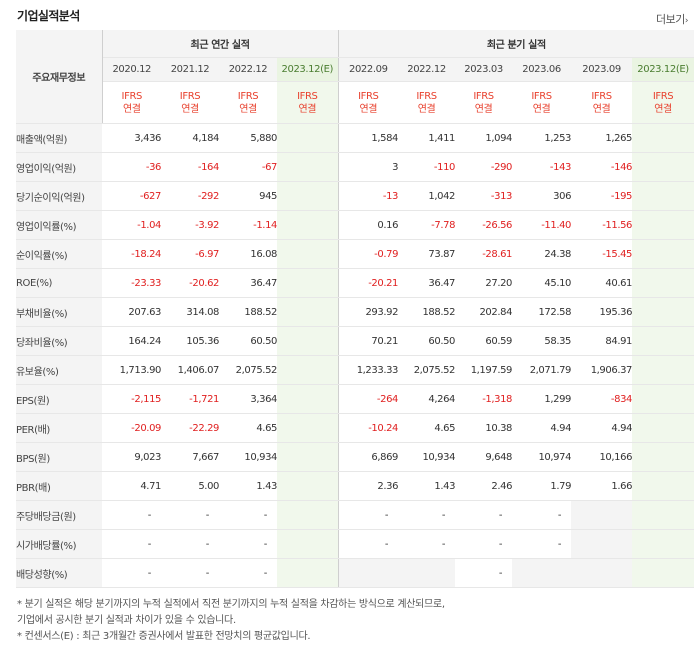  What do you see at coordinates (484, 399) in the screenshot?
I see `cell-value: -1,318` at bounding box center [484, 399].